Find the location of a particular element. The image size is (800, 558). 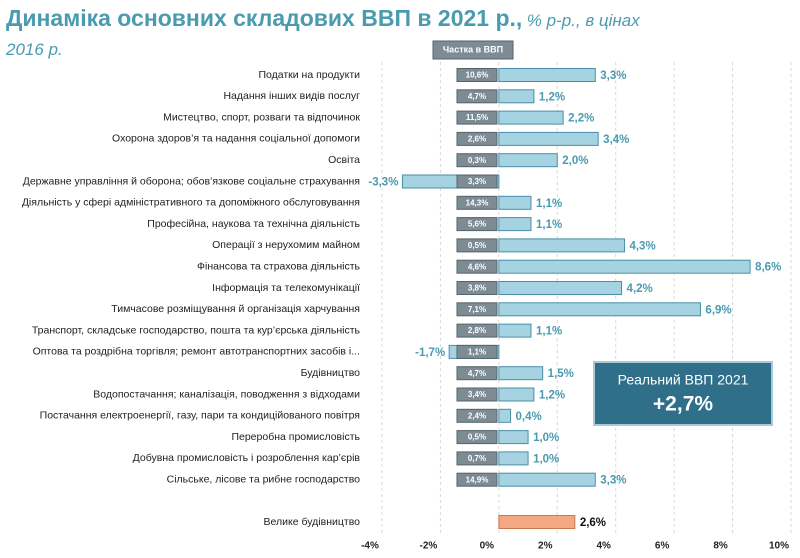

value-label: 3,4% is located at coordinates (616, 140).